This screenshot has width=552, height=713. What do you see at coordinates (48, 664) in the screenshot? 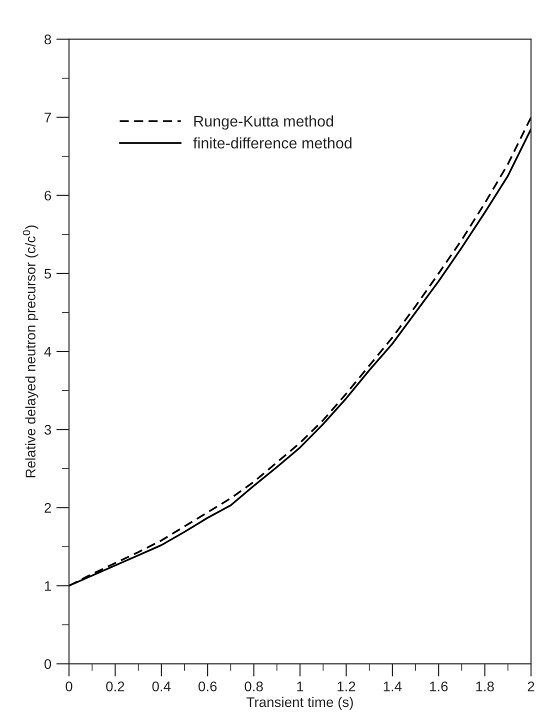
I see `y-tick-label: 0` at bounding box center [48, 664].